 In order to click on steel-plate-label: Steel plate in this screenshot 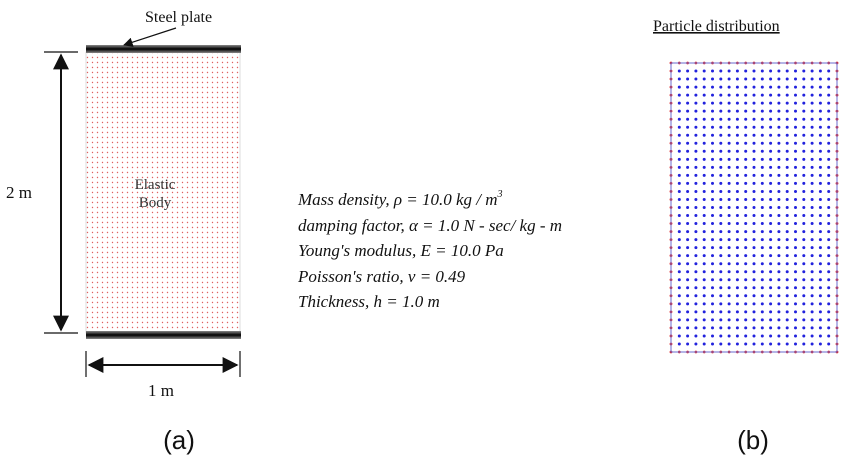, I will do `click(178, 17)`.